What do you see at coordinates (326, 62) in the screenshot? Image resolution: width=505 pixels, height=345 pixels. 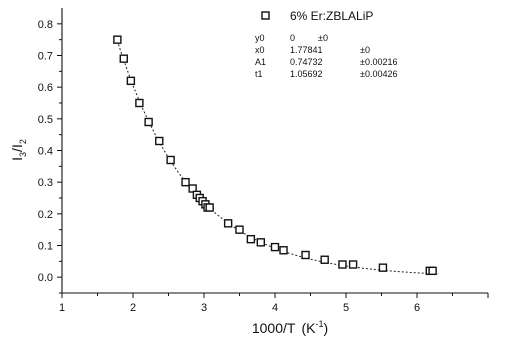 I see `fit-param-a1: A1 0.74732 ±0.00216` at bounding box center [326, 62].